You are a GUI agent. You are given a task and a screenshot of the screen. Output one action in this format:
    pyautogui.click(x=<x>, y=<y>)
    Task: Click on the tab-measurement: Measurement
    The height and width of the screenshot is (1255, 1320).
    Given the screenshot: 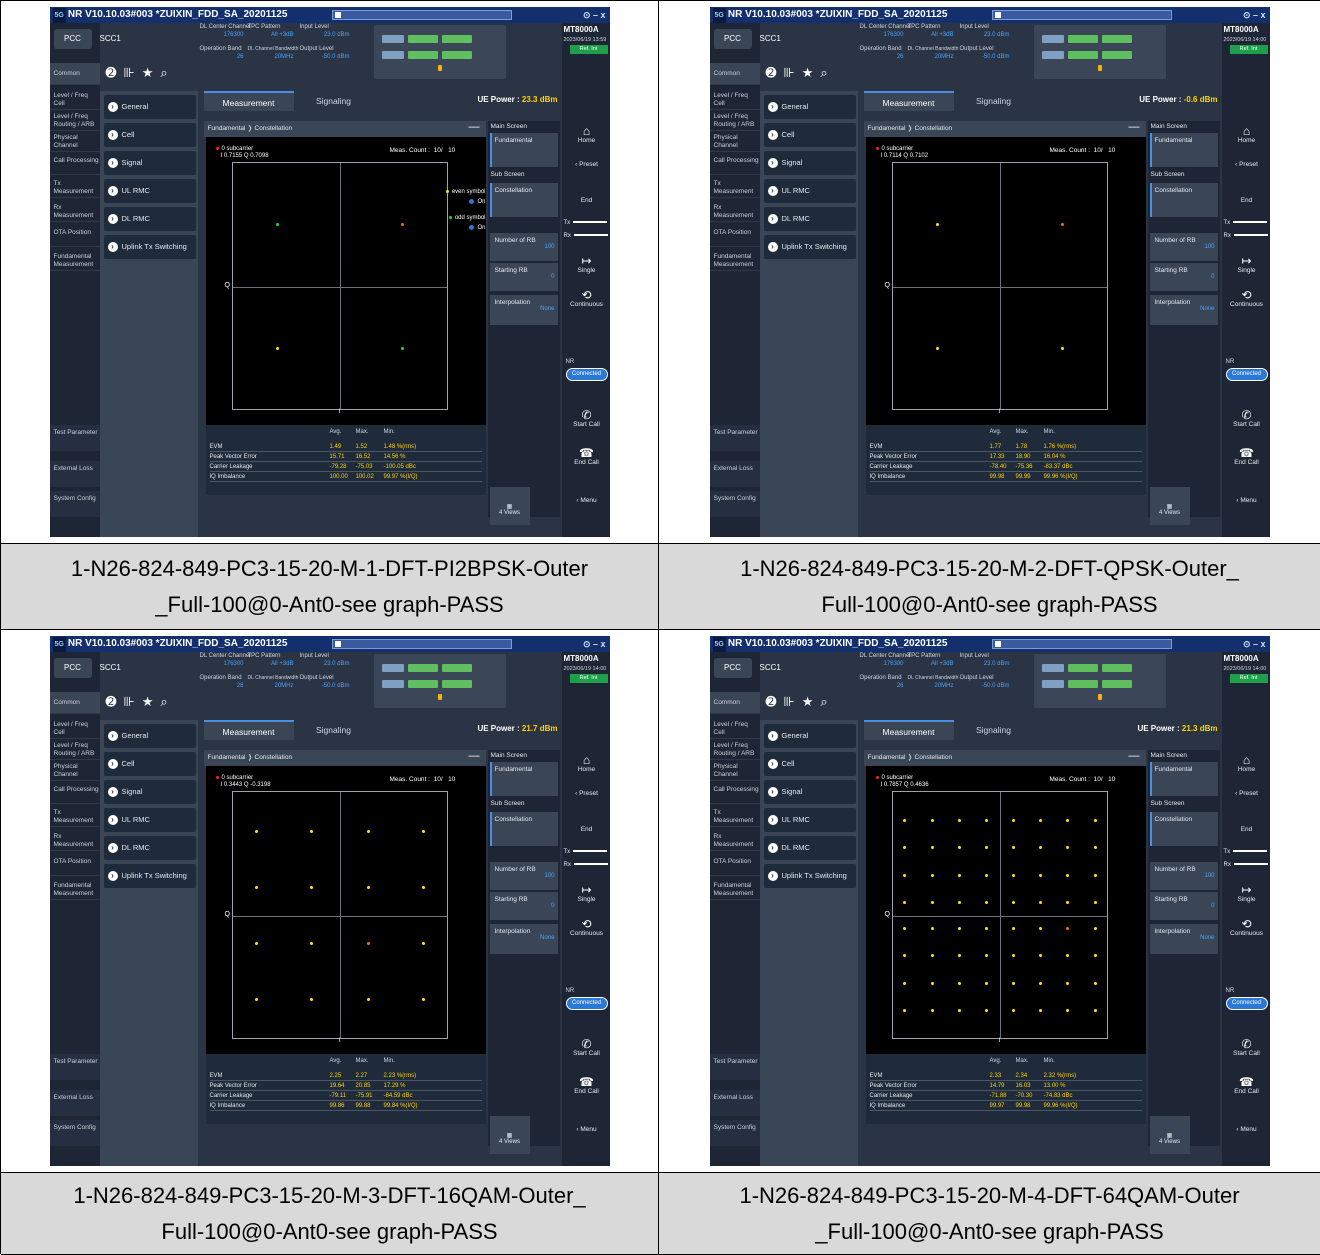 What is the action you would take?
    pyautogui.click(x=908, y=101)
    